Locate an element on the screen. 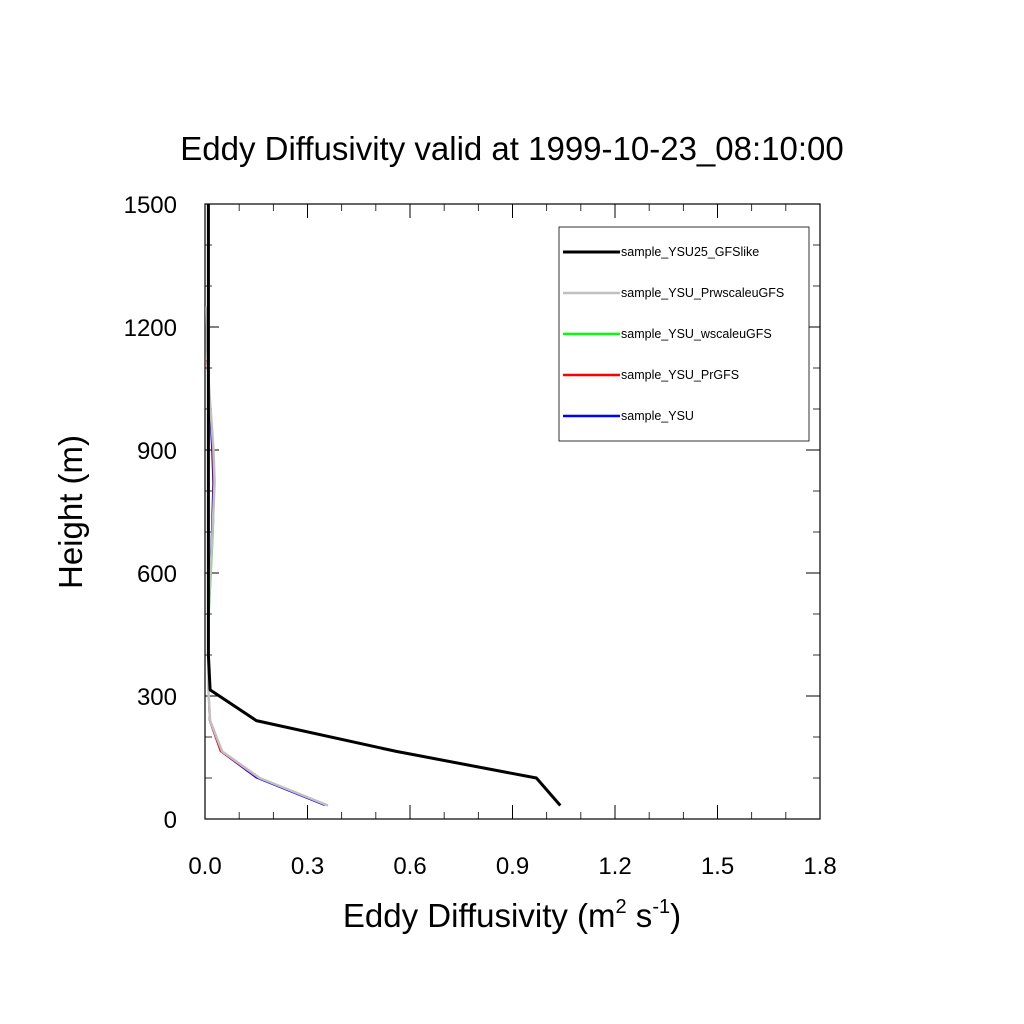 Image resolution: width=1024 pixels, height=1024 pixels. y-tick-label: 1200 is located at coordinates (150, 328).